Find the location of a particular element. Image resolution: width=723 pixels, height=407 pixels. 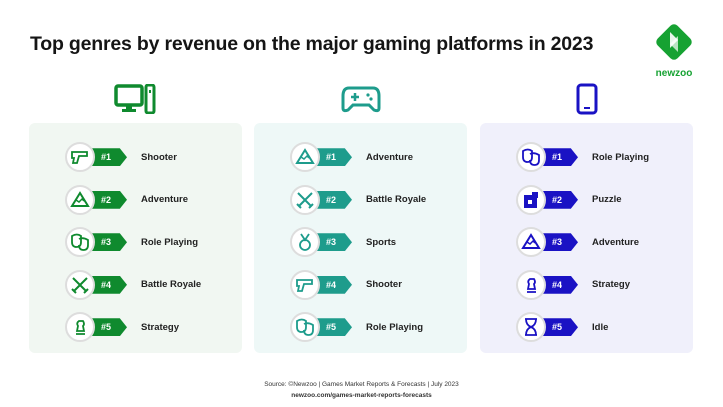

genre-row: #5 Role Playing is located at coordinates (360, 327).